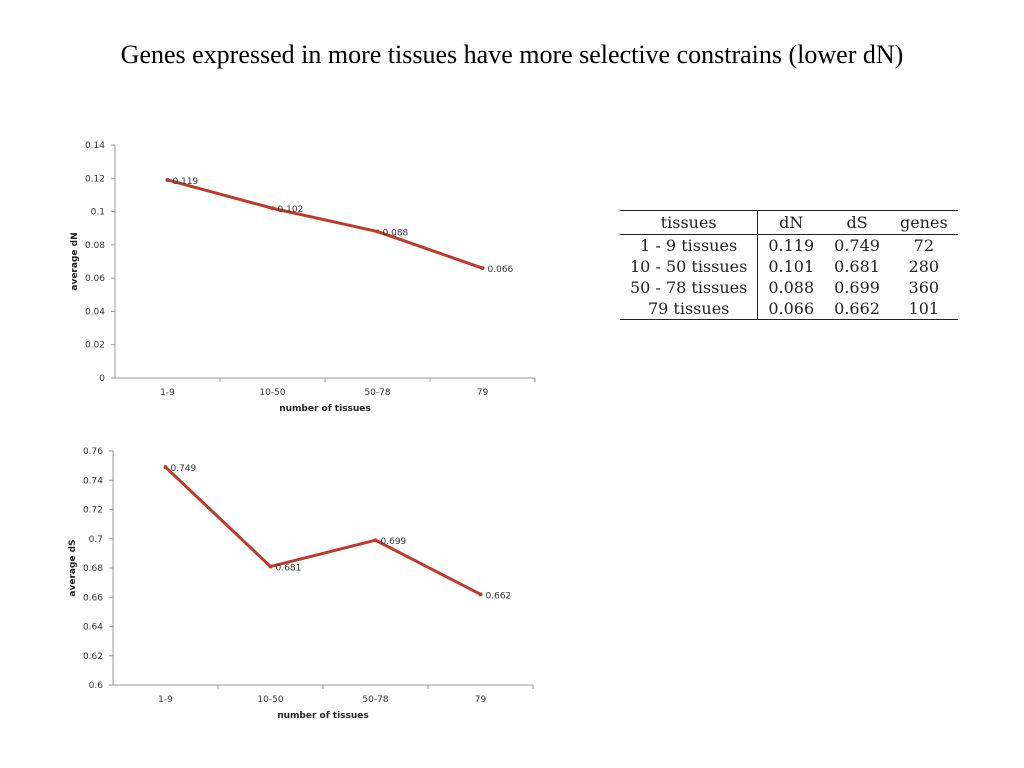  What do you see at coordinates (93, 569) in the screenshot?
I see `y-tick-label: 0.68` at bounding box center [93, 569].